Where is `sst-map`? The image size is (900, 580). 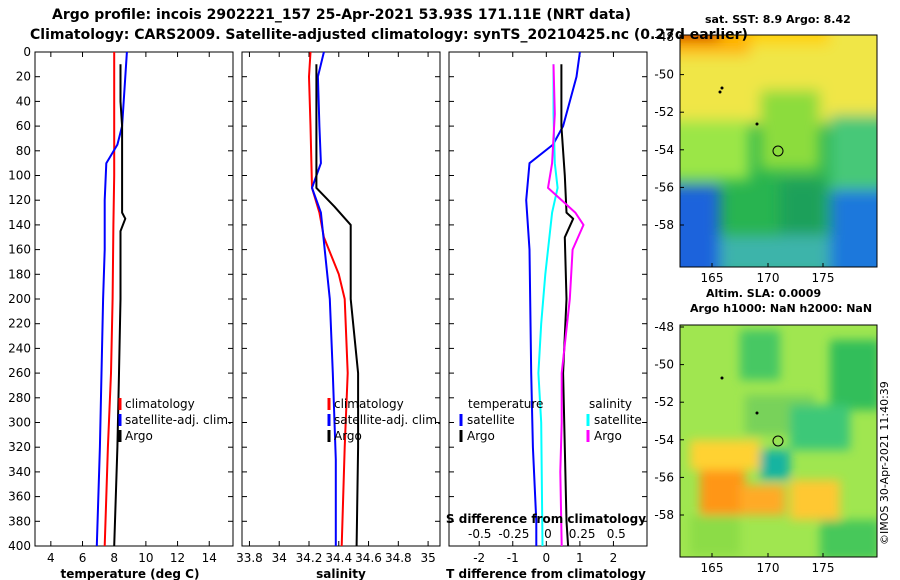
sst-map is located at coordinates (778, 151).